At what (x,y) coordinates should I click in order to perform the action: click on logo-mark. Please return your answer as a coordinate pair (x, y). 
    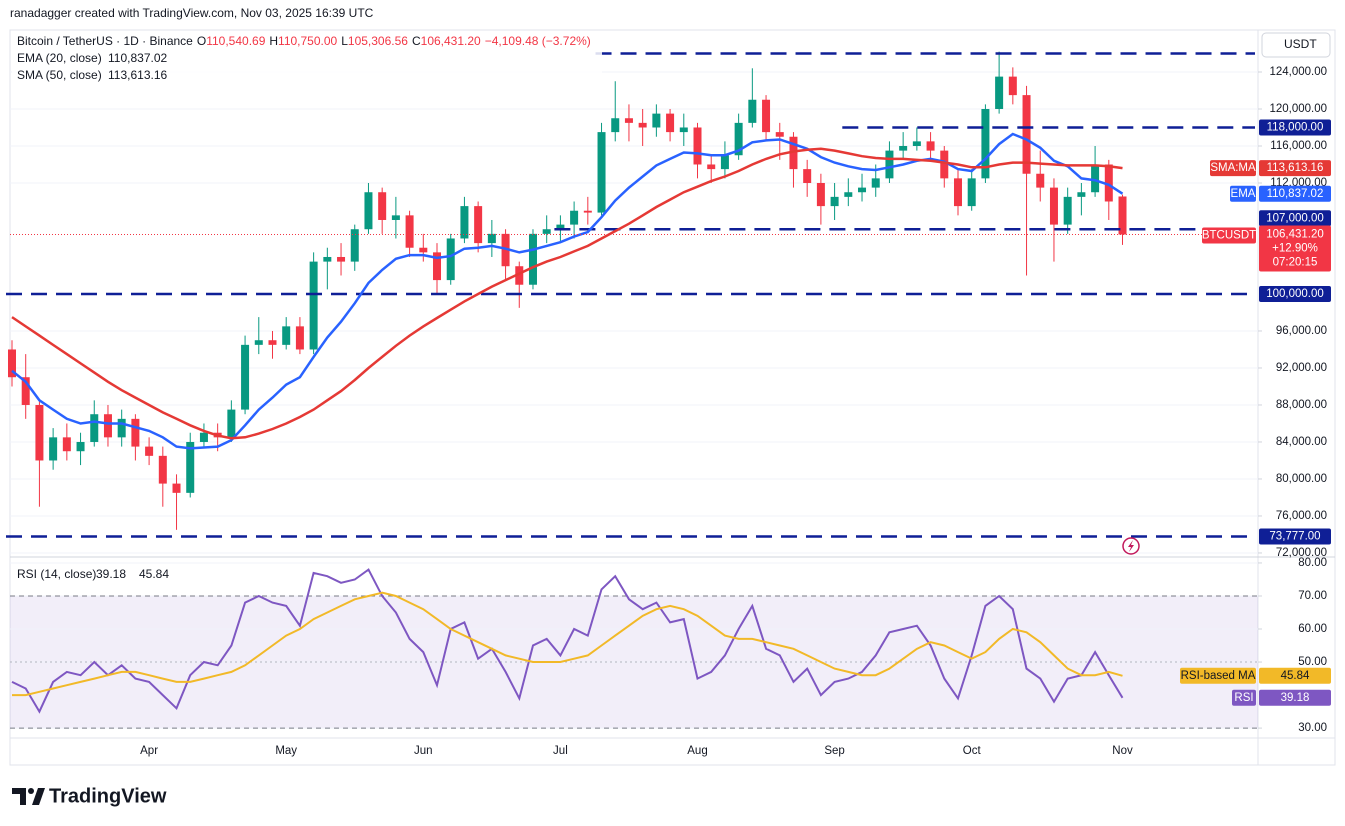
    Looking at the image, I should click on (38, 796).